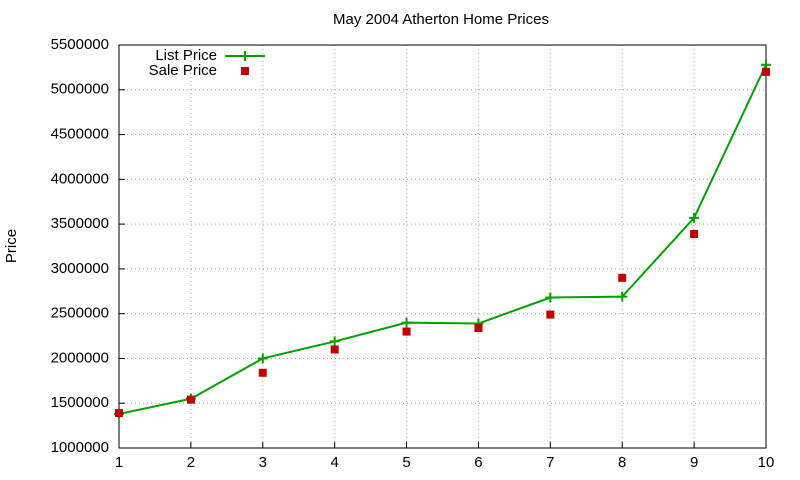  Describe the element at coordinates (80, 447) in the screenshot. I see `y-tick-label: 1000000` at that location.